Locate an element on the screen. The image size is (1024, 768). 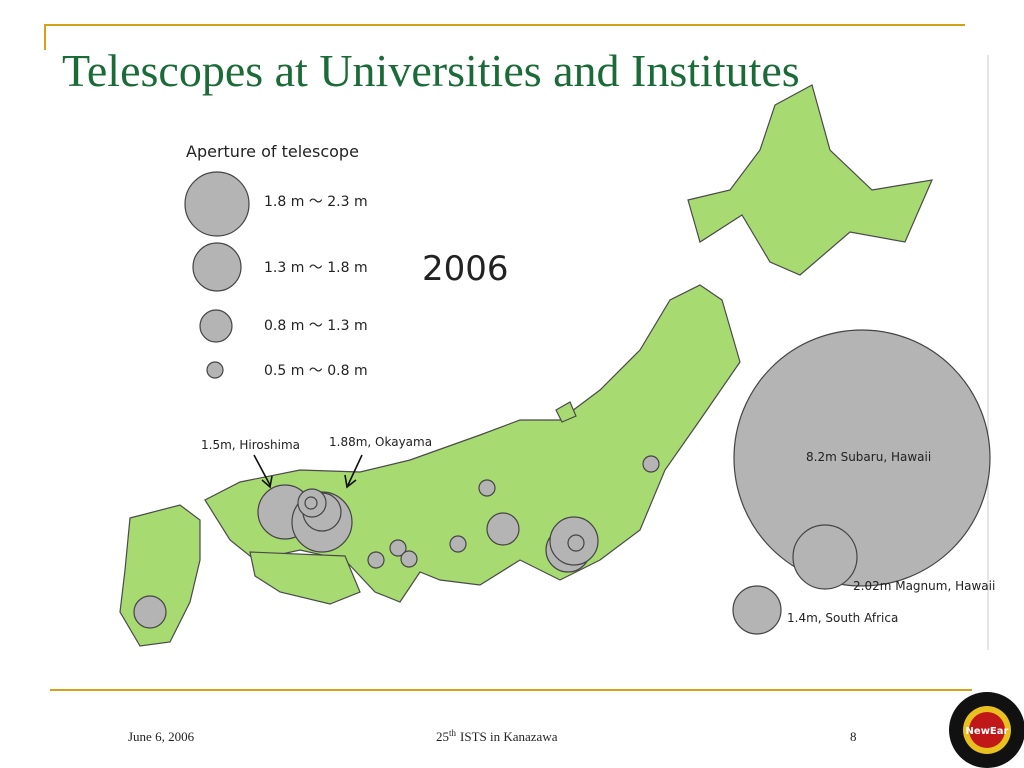
top-rule is located at coordinates (504, 37).